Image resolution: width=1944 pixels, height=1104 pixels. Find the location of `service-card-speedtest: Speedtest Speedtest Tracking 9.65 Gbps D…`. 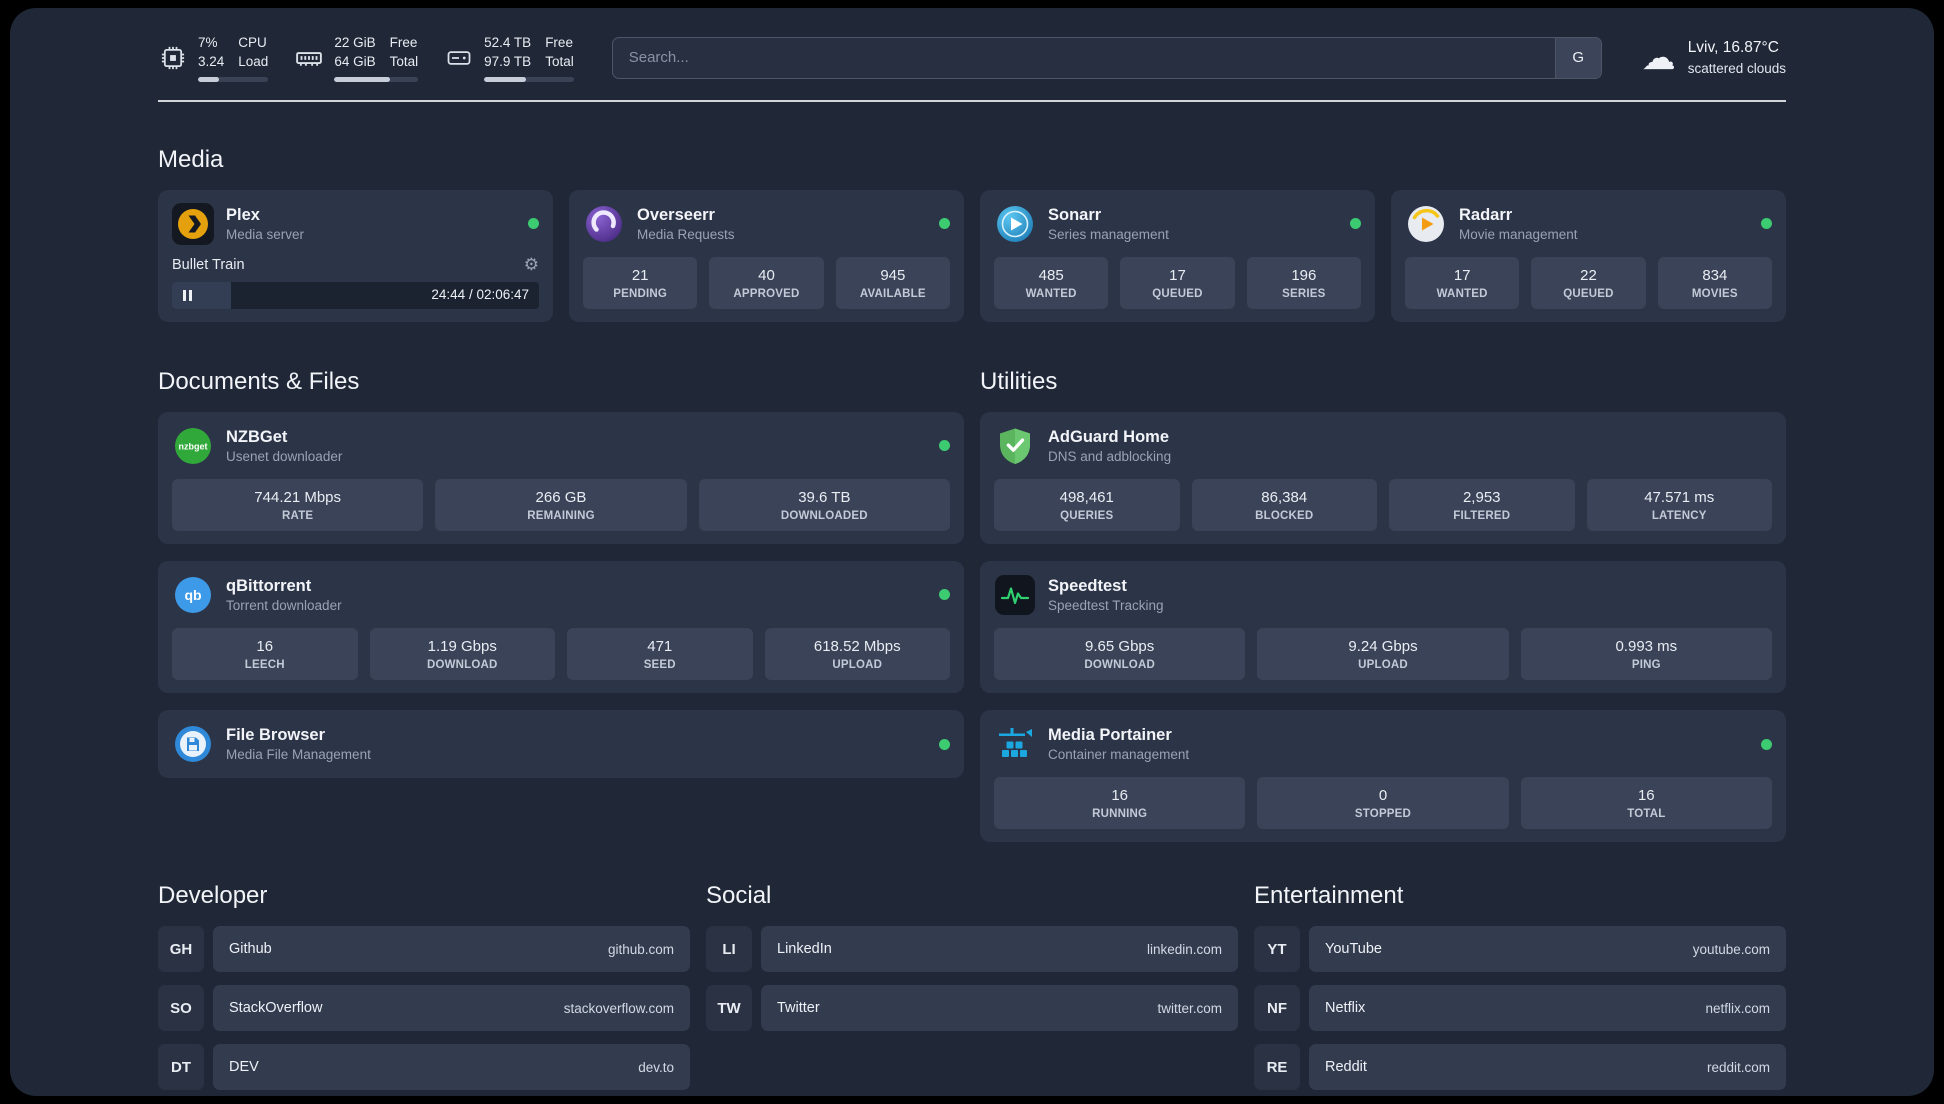

service-card-speedtest: Speedtest Speedtest Tracking 9.65 Gbps D… is located at coordinates (1383, 627).